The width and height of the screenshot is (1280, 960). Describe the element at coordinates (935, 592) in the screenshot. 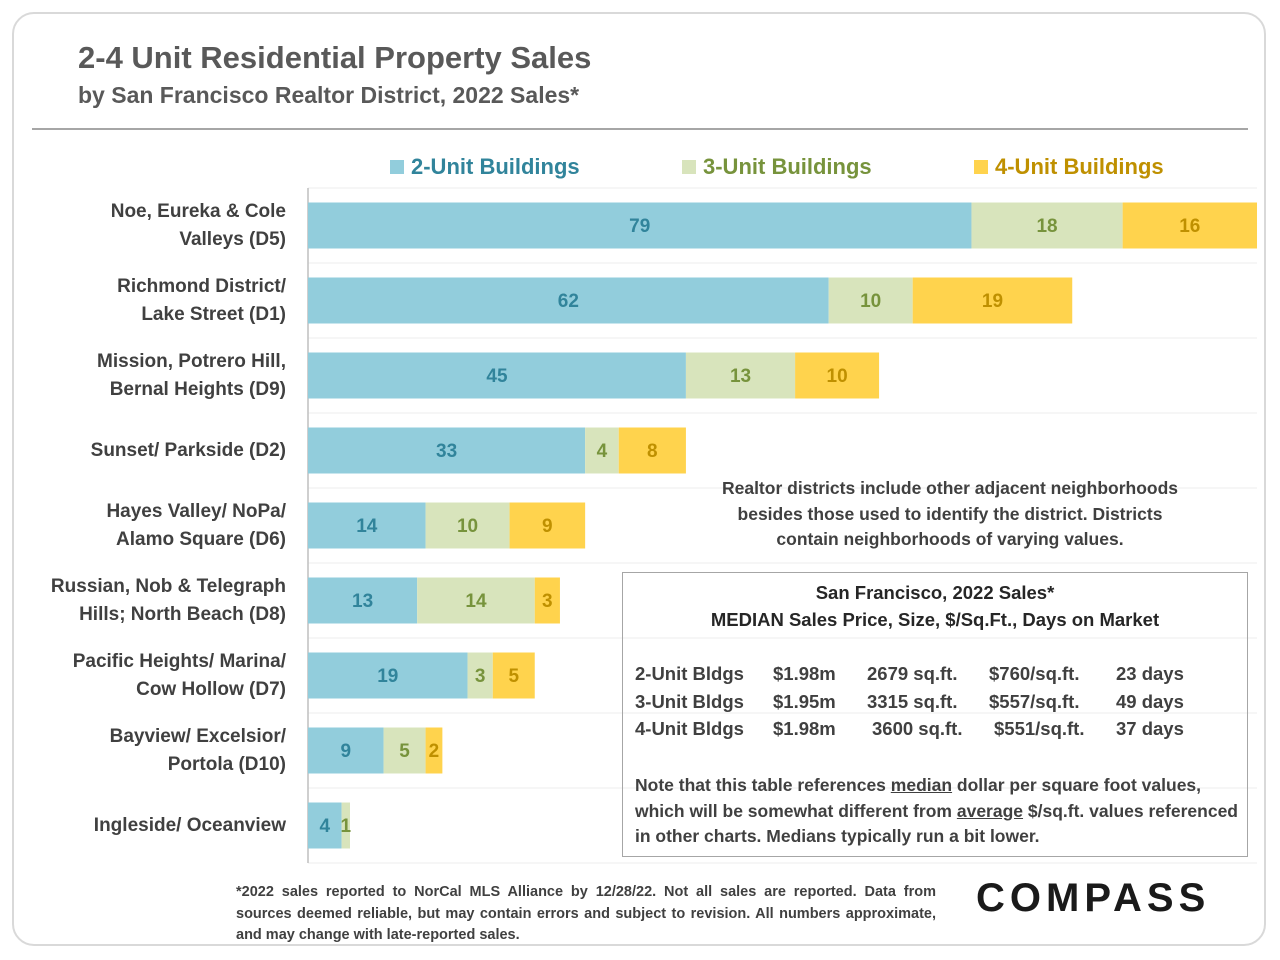

I see `median-stats-title: San Francisco, 2022 Sales*` at that location.